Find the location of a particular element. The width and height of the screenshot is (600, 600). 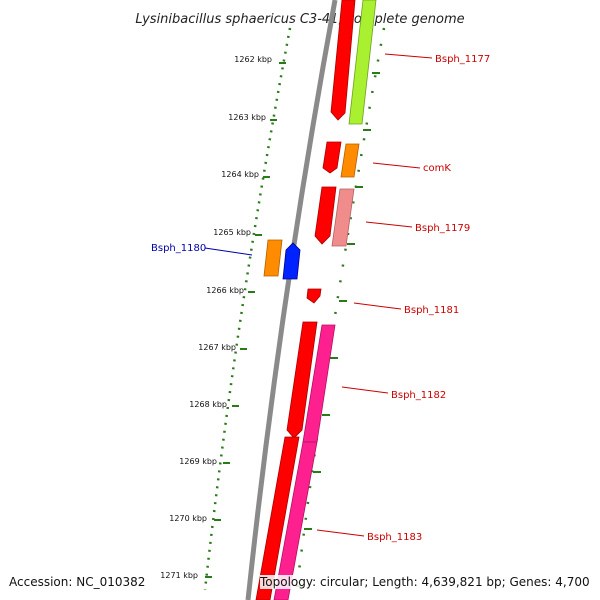

kbp-tick-label: 1263 kbp is located at coordinates (247, 117).